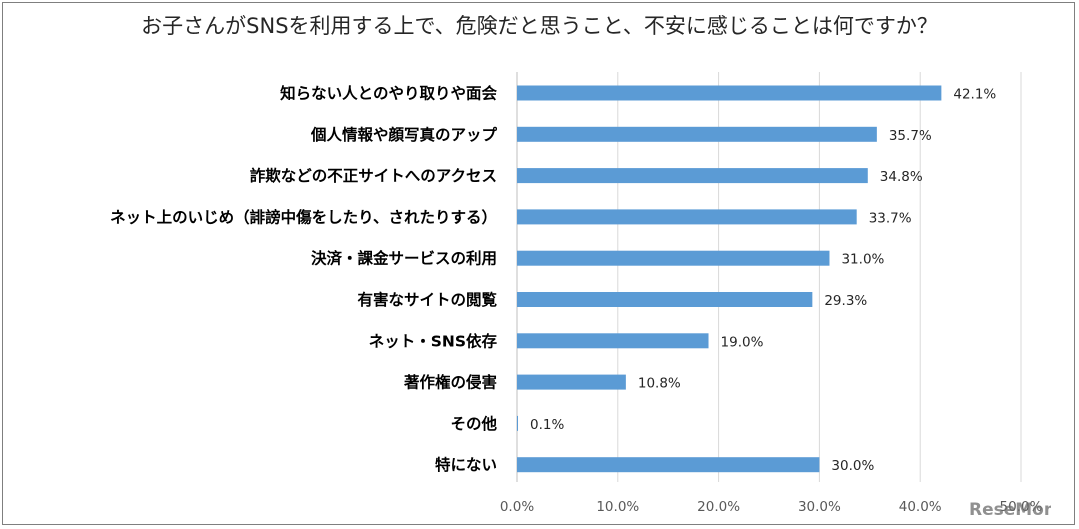  I want to click on svg-text: ReseMom, so click(1010, 509).